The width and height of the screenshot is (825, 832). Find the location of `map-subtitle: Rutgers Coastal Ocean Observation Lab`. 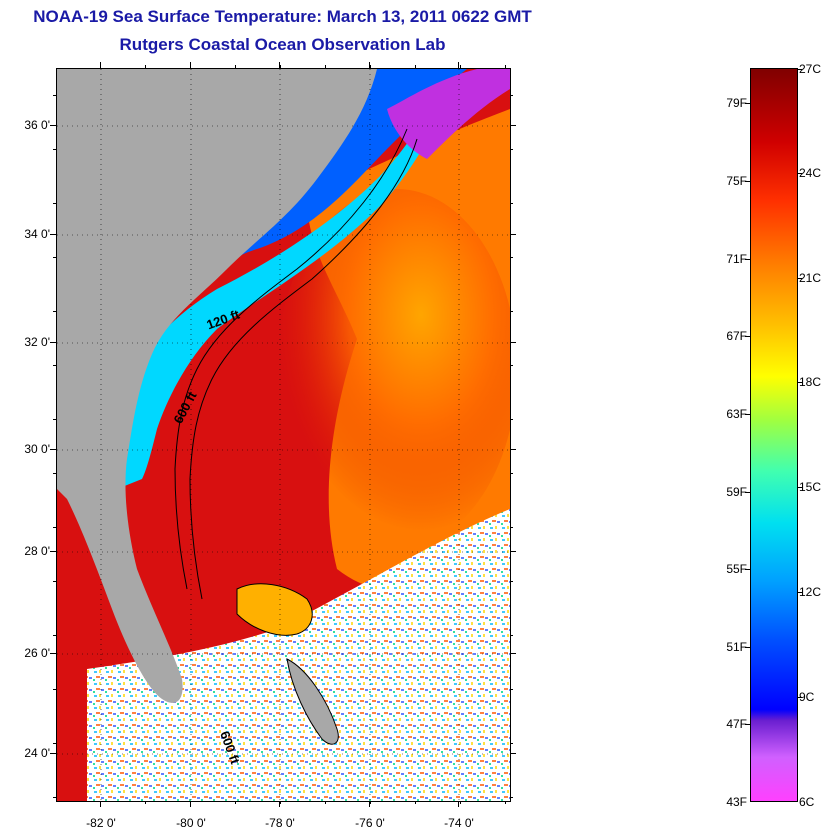

map-subtitle: Rutgers Coastal Ocean Observation Lab is located at coordinates (282, 44).